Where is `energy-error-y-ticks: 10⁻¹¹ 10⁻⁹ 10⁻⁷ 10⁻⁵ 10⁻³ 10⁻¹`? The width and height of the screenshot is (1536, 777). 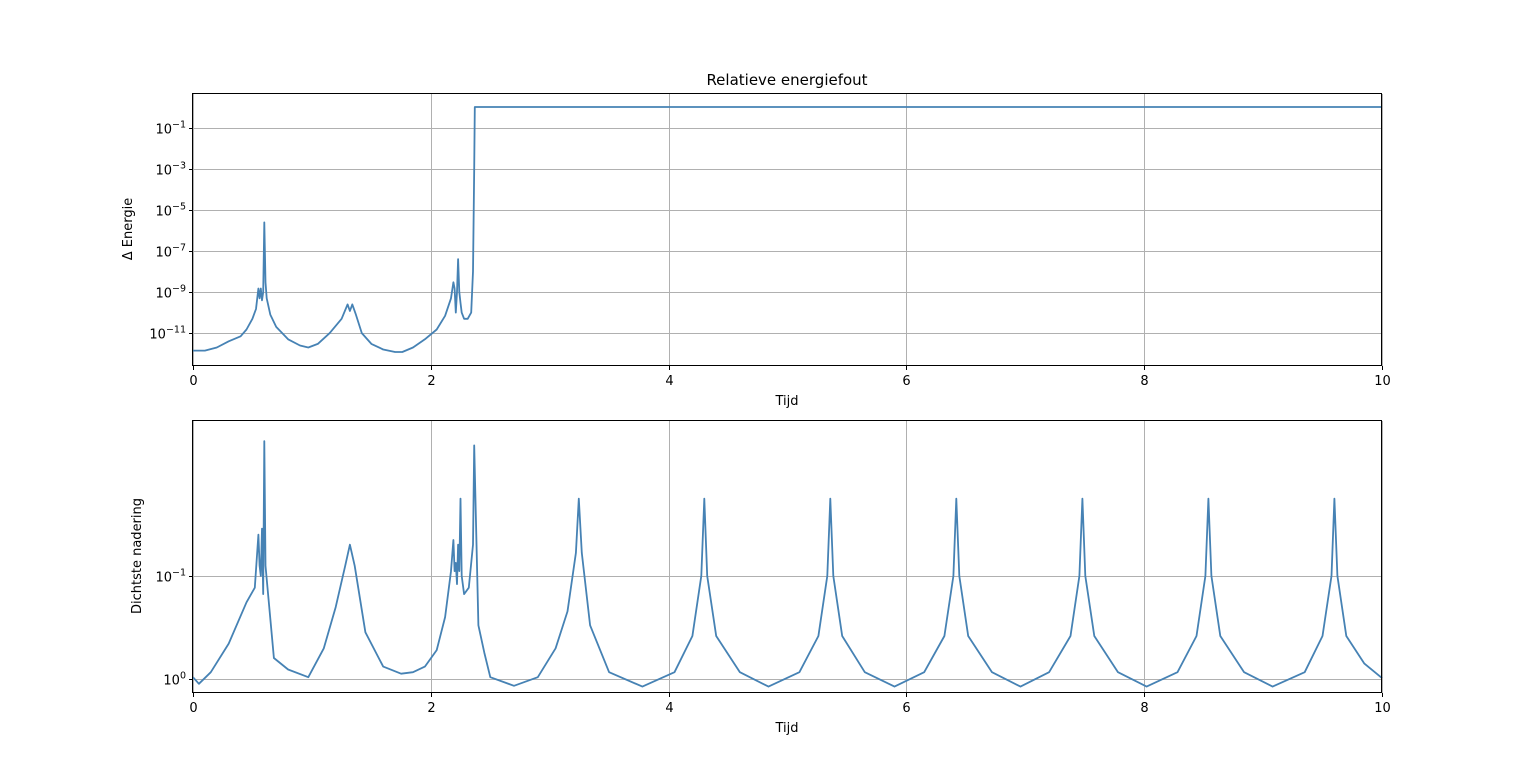
energy-error-y-ticks: 10⁻¹¹ 10⁻⁹ 10⁻⁷ 10⁻⁵ 10⁻³ 10⁻¹ is located at coordinates (171, 231).